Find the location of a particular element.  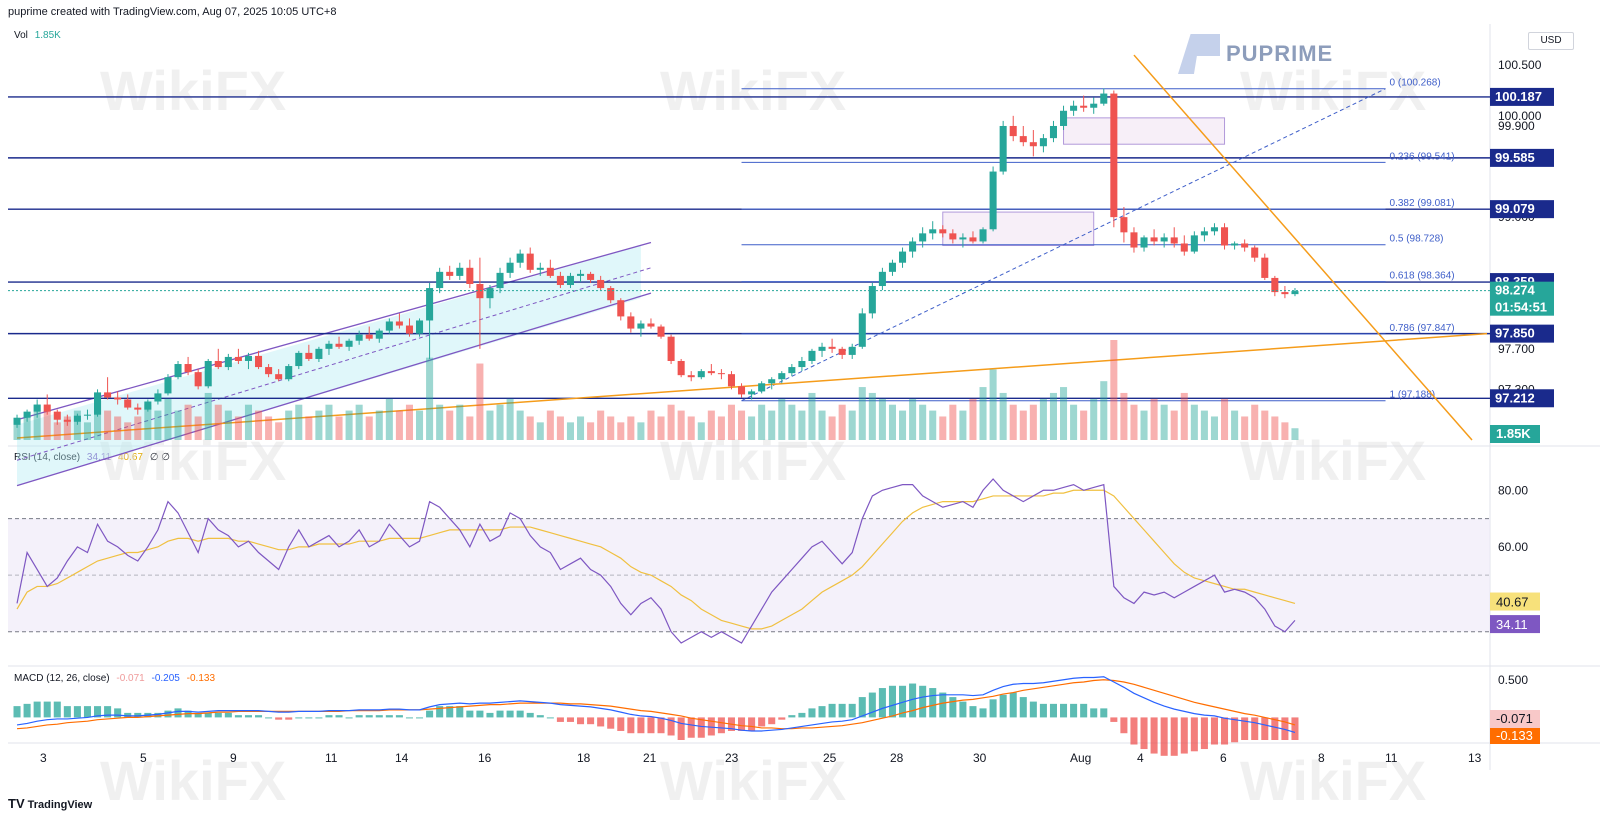

time-axis-label: 9 is located at coordinates (233, 758).